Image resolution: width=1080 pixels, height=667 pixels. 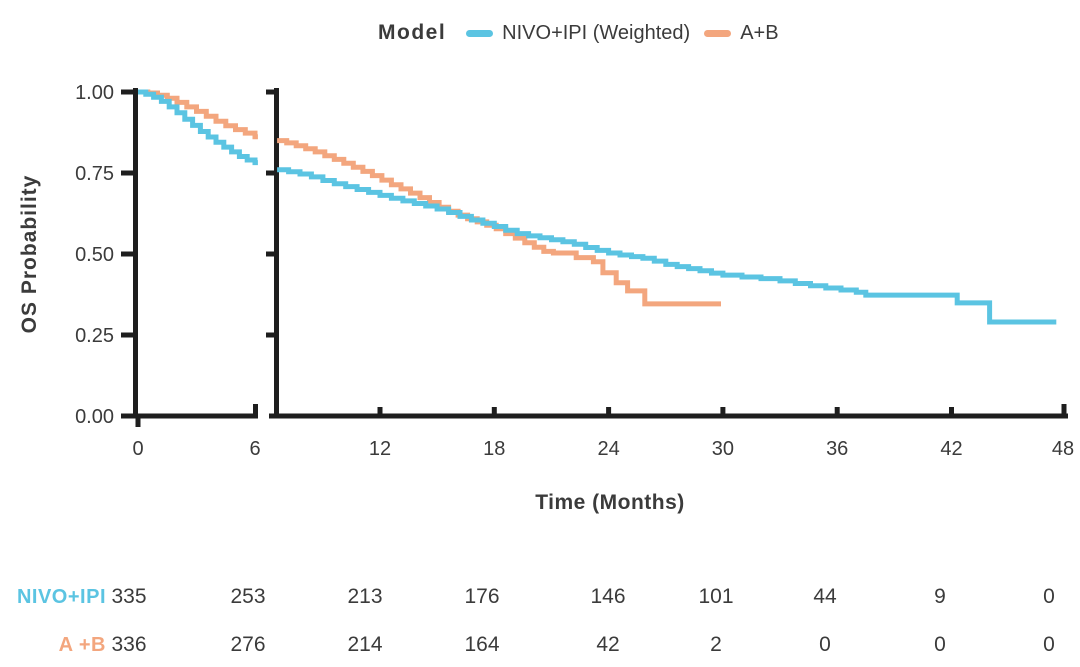 What do you see at coordinates (718, 33) in the screenshot?
I see `legend-swatch-a-plus-b-icon` at bounding box center [718, 33].